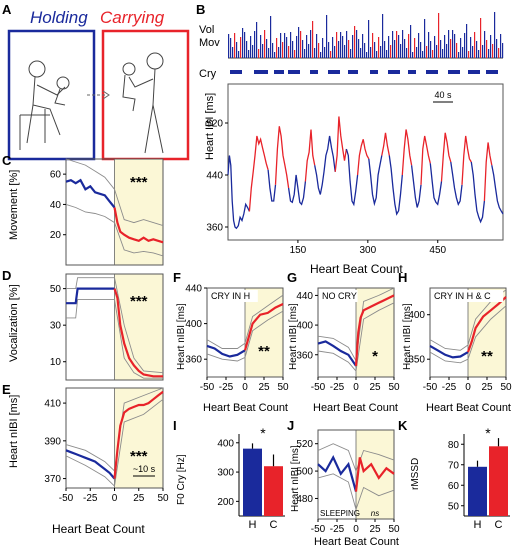 The image size is (518, 552). Describe the element at coordinates (59, 17) in the screenshot. I see `holding-title: Holding` at that location.